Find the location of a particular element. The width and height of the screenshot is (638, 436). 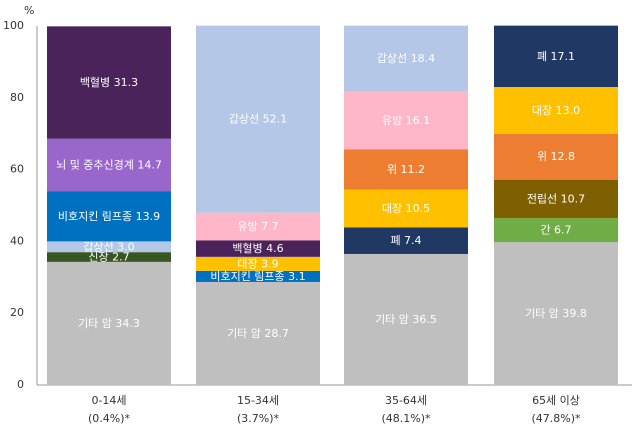

segment-value: 4.6 is located at coordinates (273, 248).